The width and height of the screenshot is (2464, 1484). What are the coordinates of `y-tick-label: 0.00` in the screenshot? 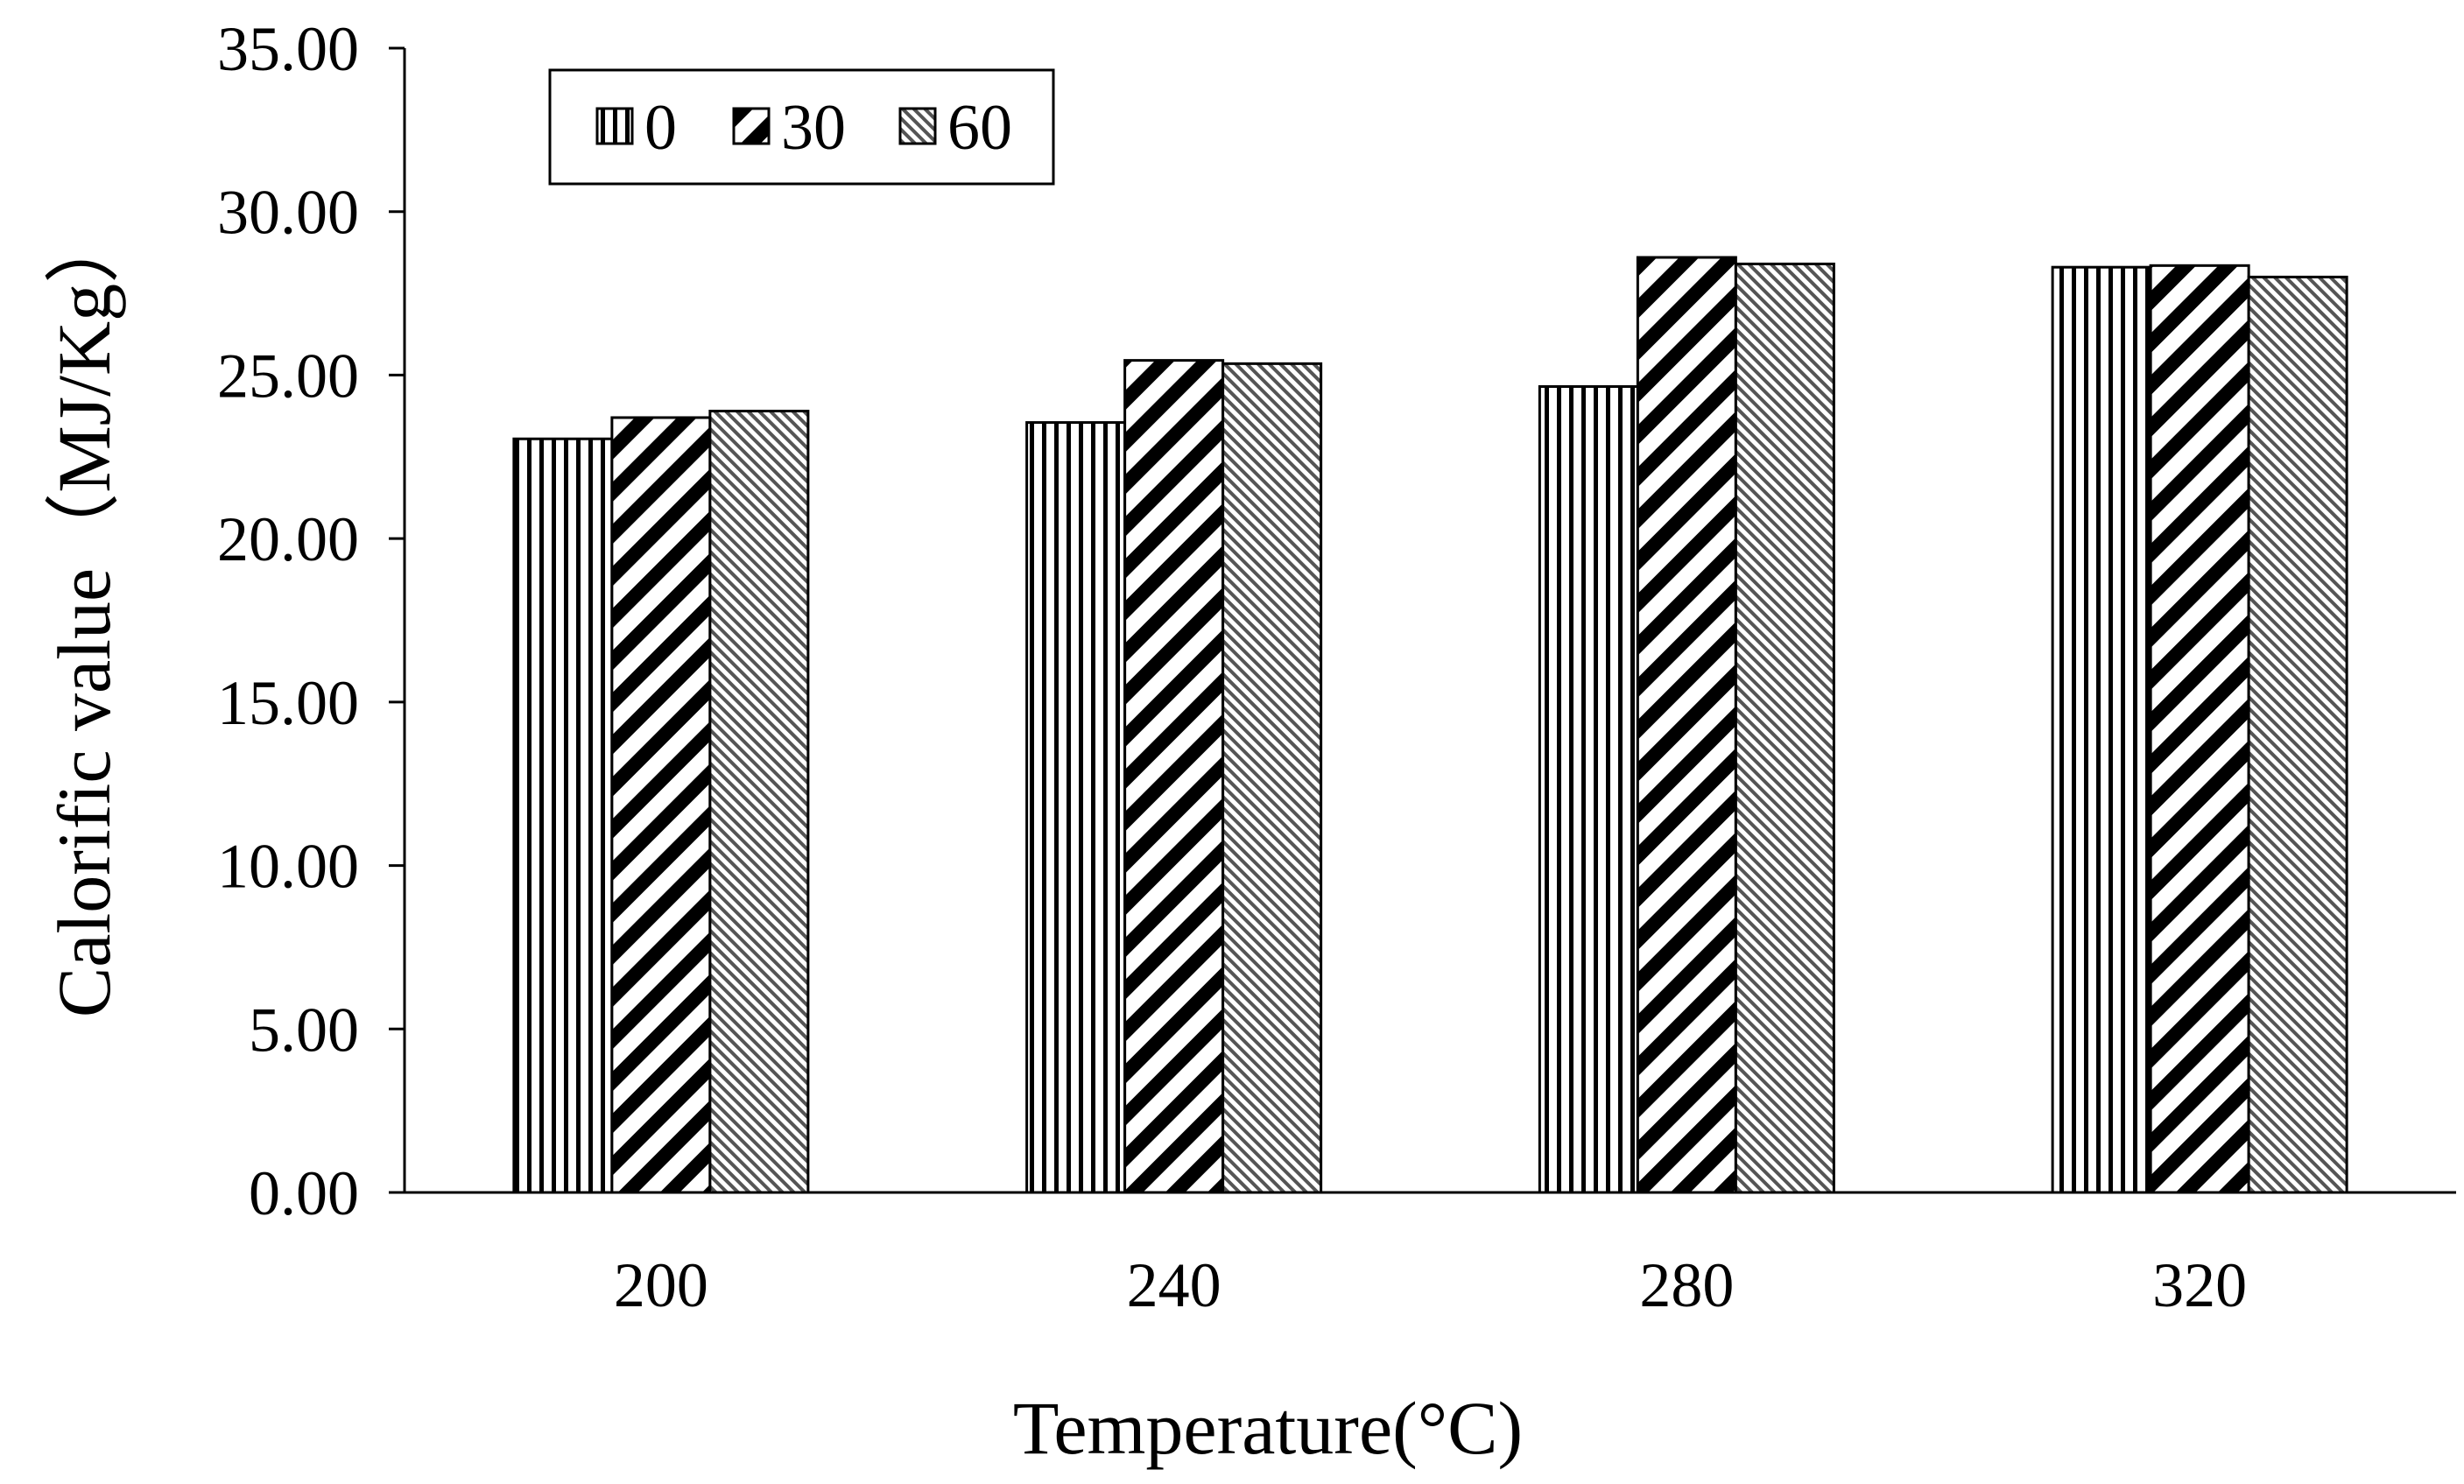 It's located at (304, 1193).